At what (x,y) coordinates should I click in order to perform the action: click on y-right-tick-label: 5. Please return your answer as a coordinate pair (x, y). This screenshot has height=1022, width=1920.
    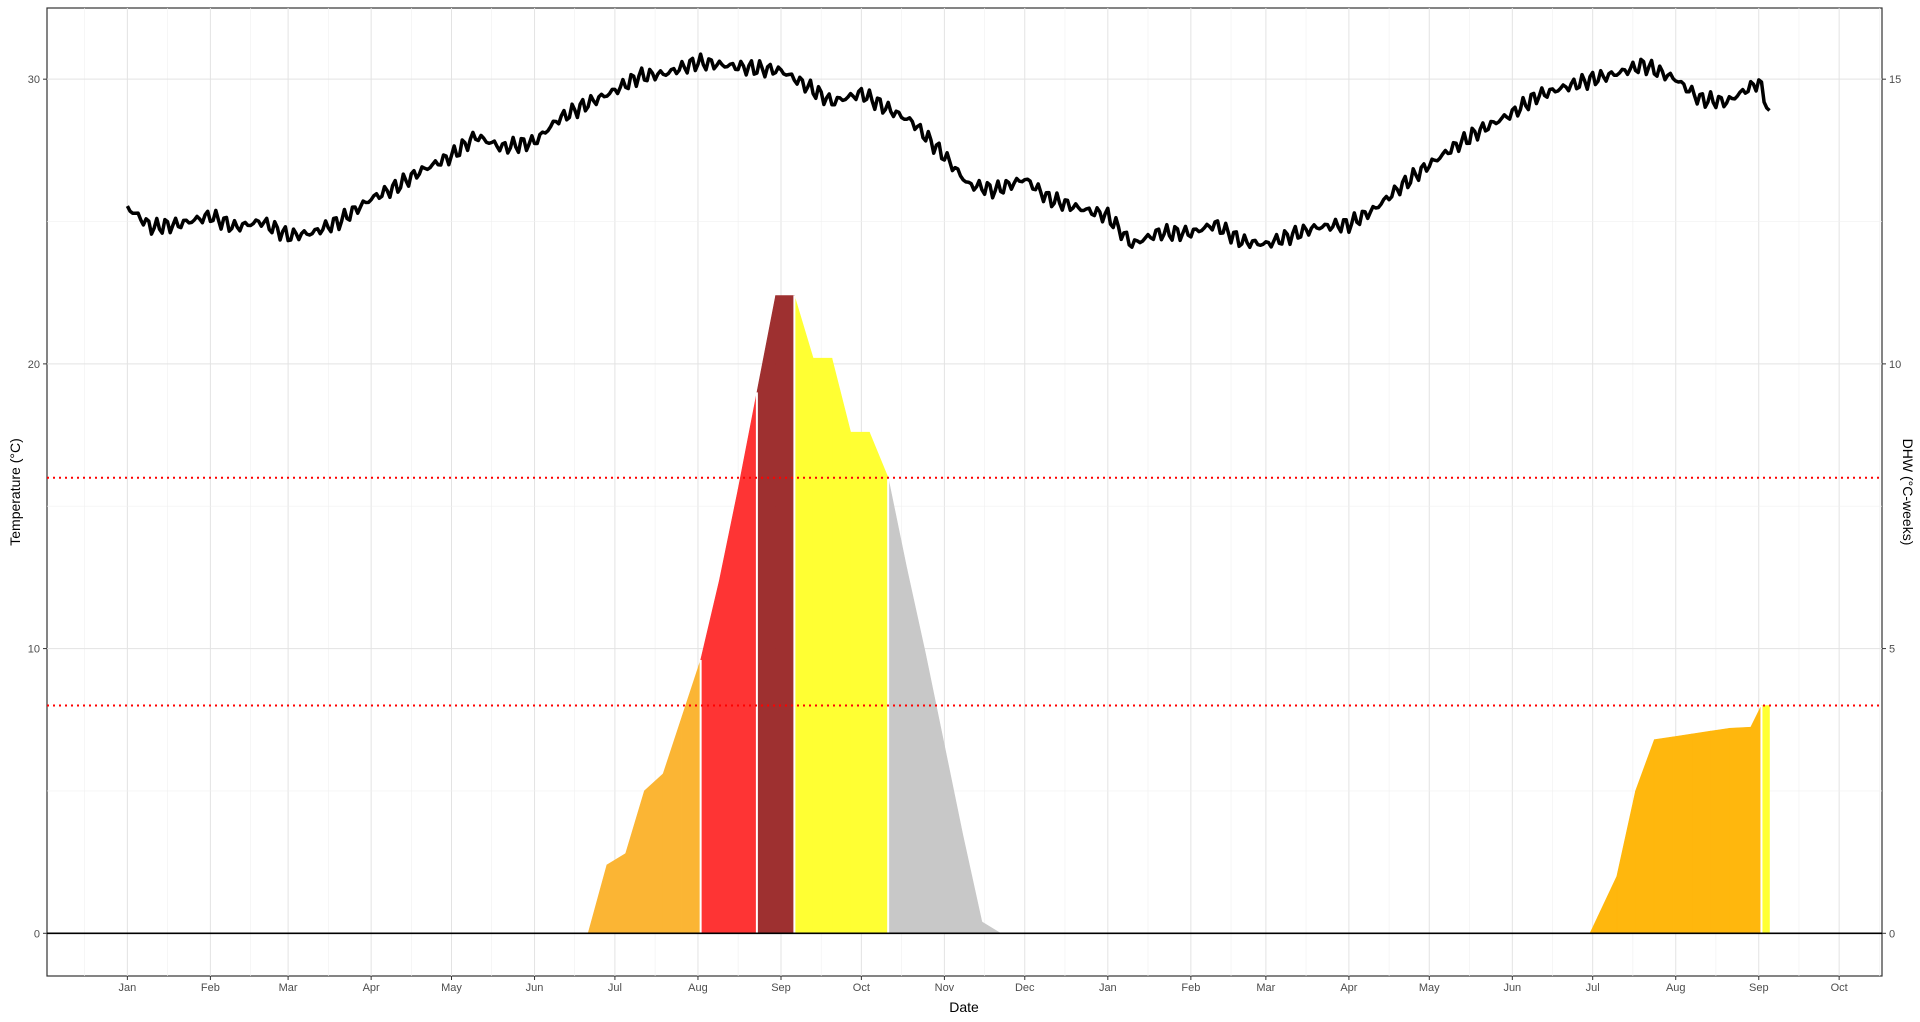
    Looking at the image, I should click on (1892, 650).